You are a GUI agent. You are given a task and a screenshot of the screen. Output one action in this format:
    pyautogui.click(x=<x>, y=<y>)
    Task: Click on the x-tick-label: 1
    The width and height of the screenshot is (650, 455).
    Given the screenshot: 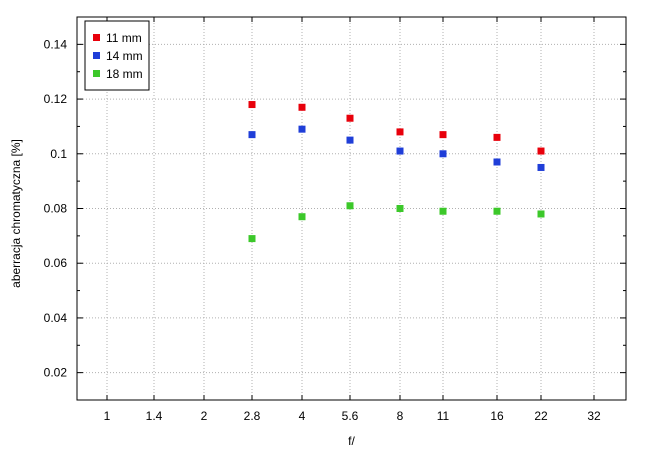 What is the action you would take?
    pyautogui.click(x=107, y=416)
    